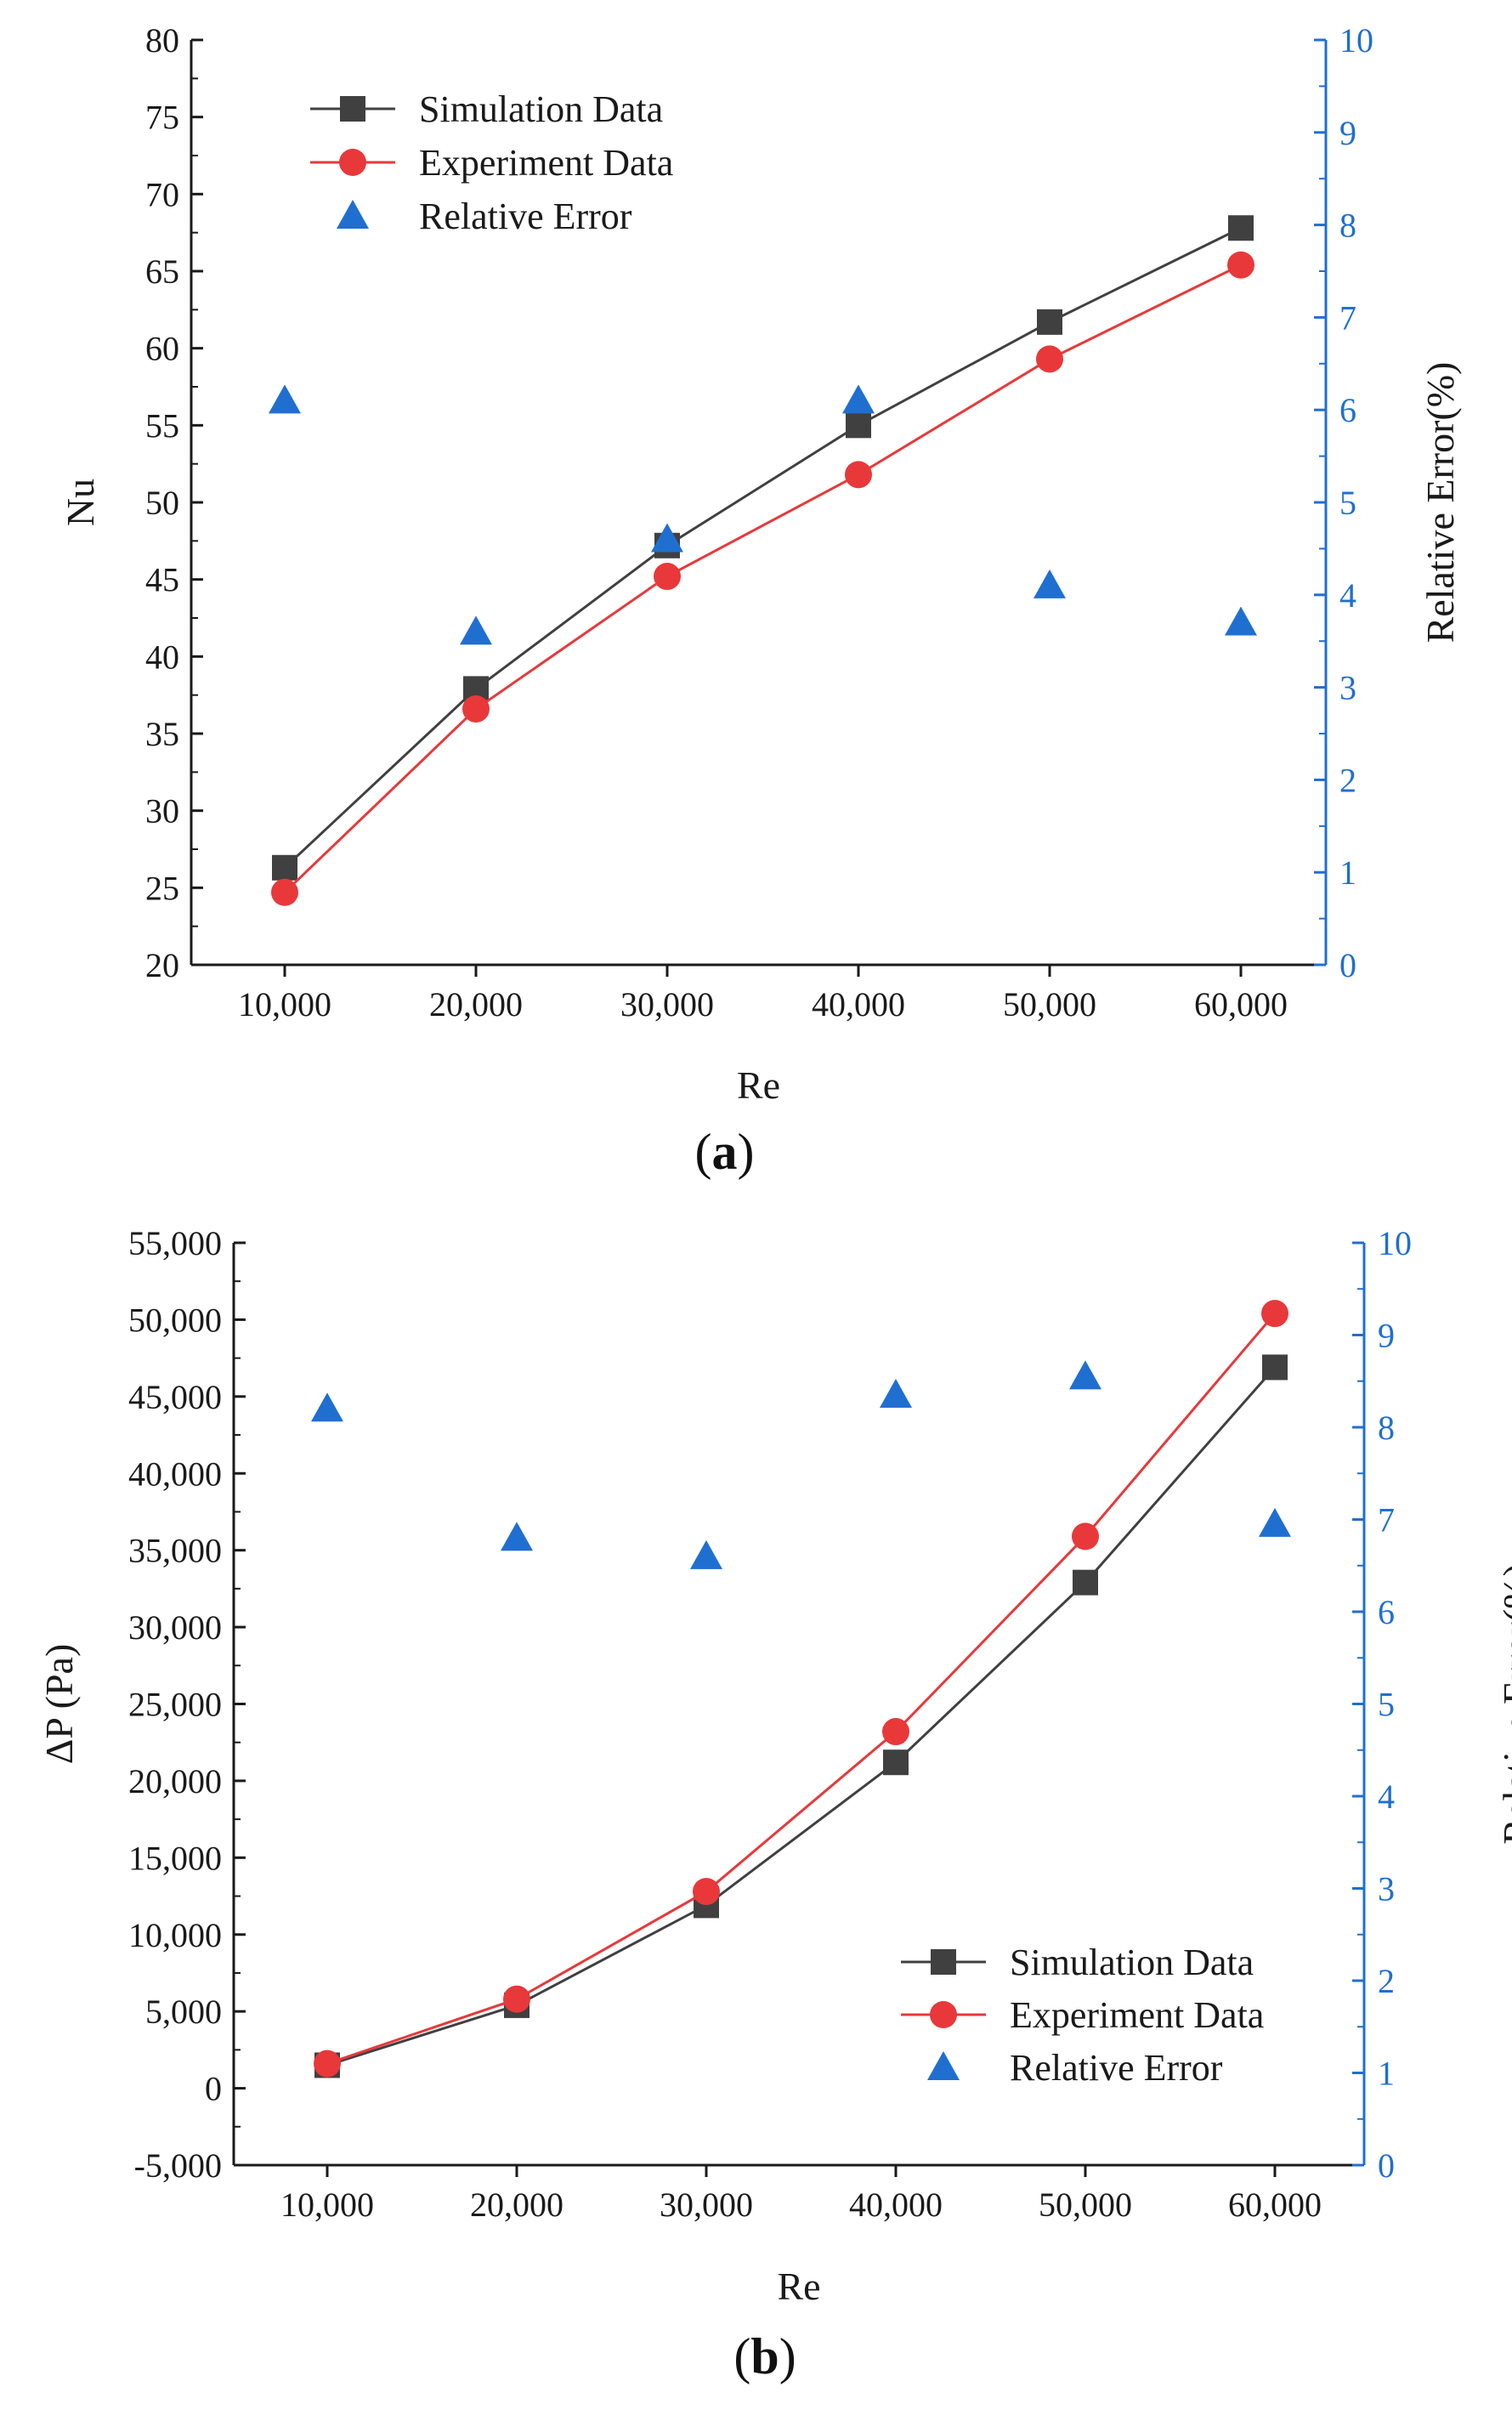 Image resolution: width=1512 pixels, height=2421 pixels. I want to click on right-tick-label: 9, so click(1347, 133).